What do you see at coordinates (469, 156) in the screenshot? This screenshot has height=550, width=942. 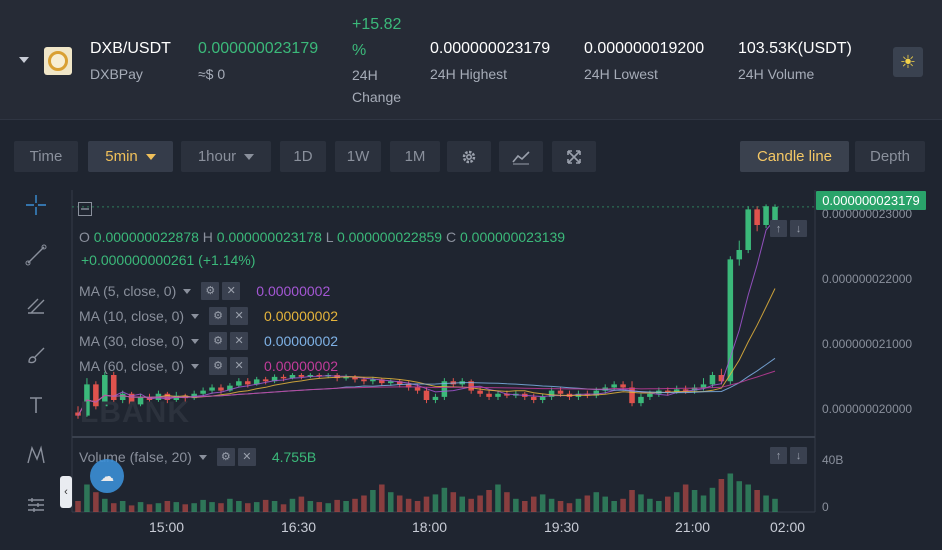 I see `gear-icon` at bounding box center [469, 156].